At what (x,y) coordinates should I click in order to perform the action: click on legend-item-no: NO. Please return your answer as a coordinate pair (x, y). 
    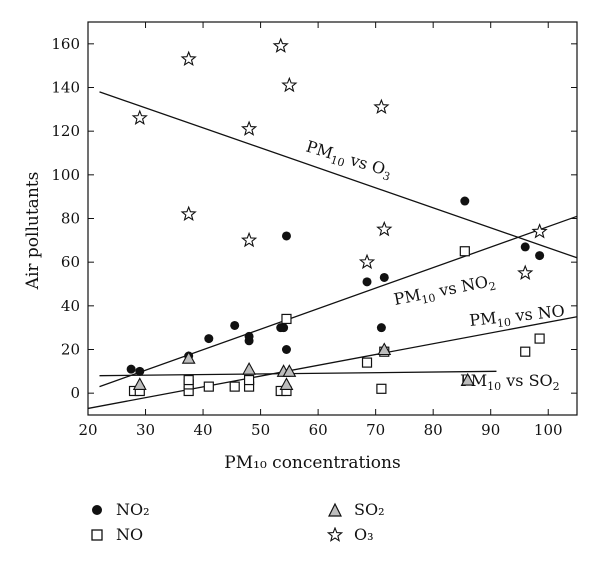
    Looking at the image, I should click on (115, 534).